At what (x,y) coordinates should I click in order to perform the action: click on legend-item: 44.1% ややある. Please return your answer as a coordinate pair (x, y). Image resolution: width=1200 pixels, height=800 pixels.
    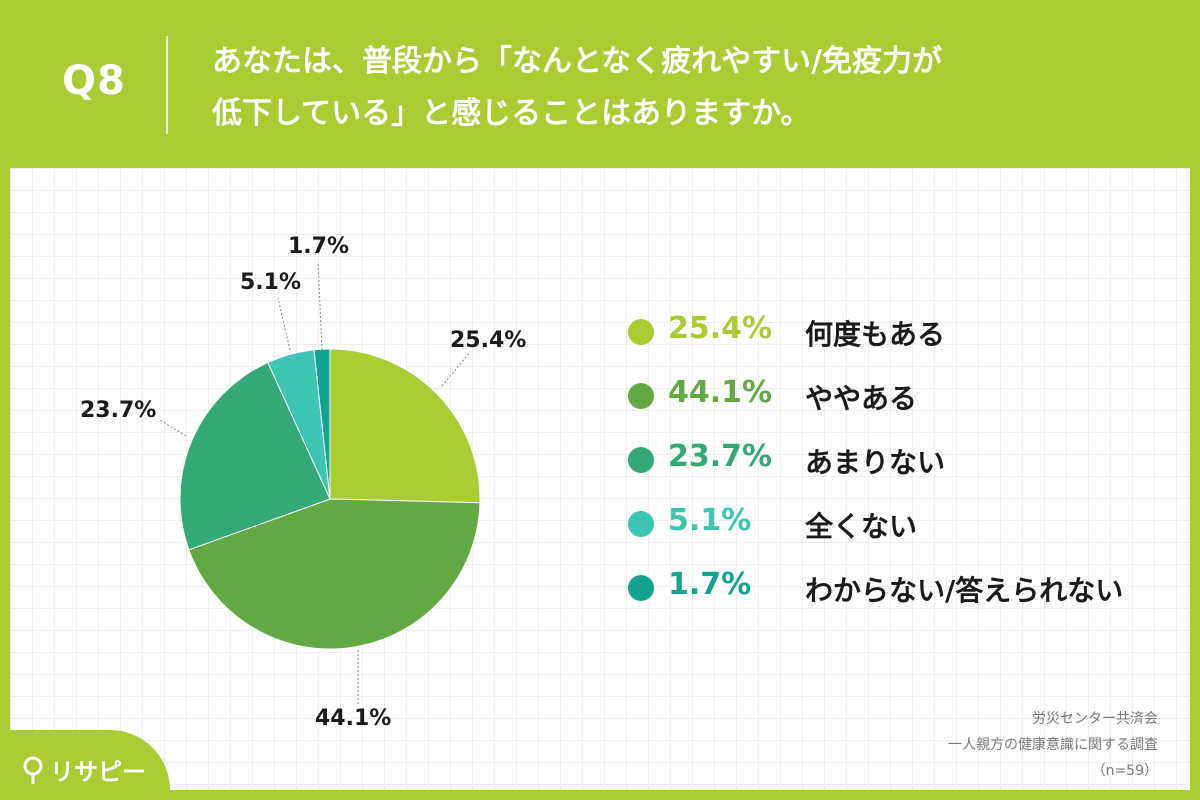
    Looking at the image, I should click on (900, 401).